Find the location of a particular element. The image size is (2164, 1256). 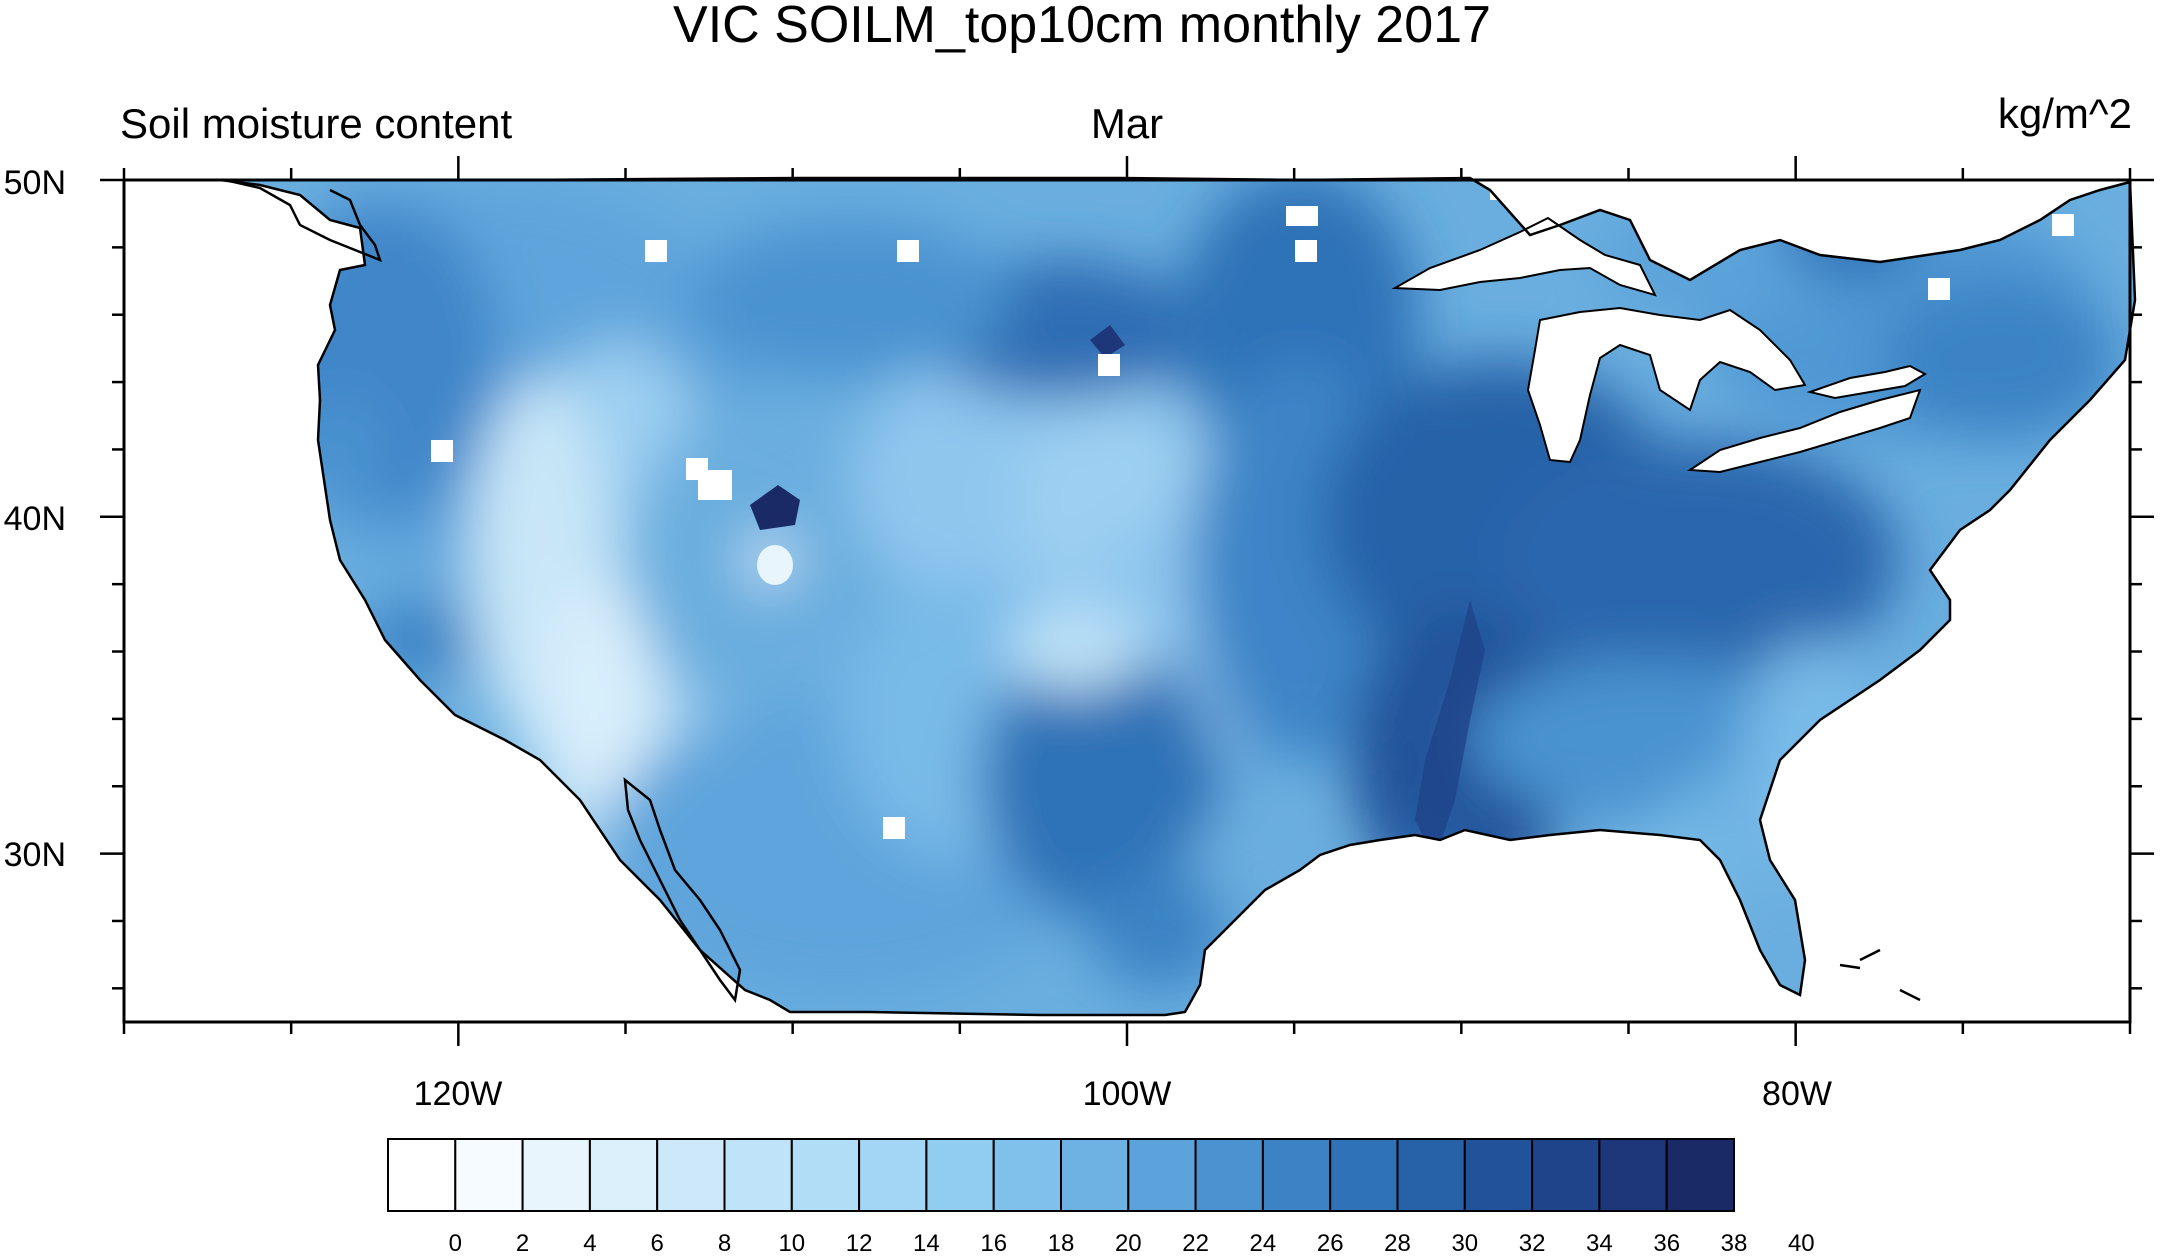

colorbar-label: 20 is located at coordinates (1128, 1243).